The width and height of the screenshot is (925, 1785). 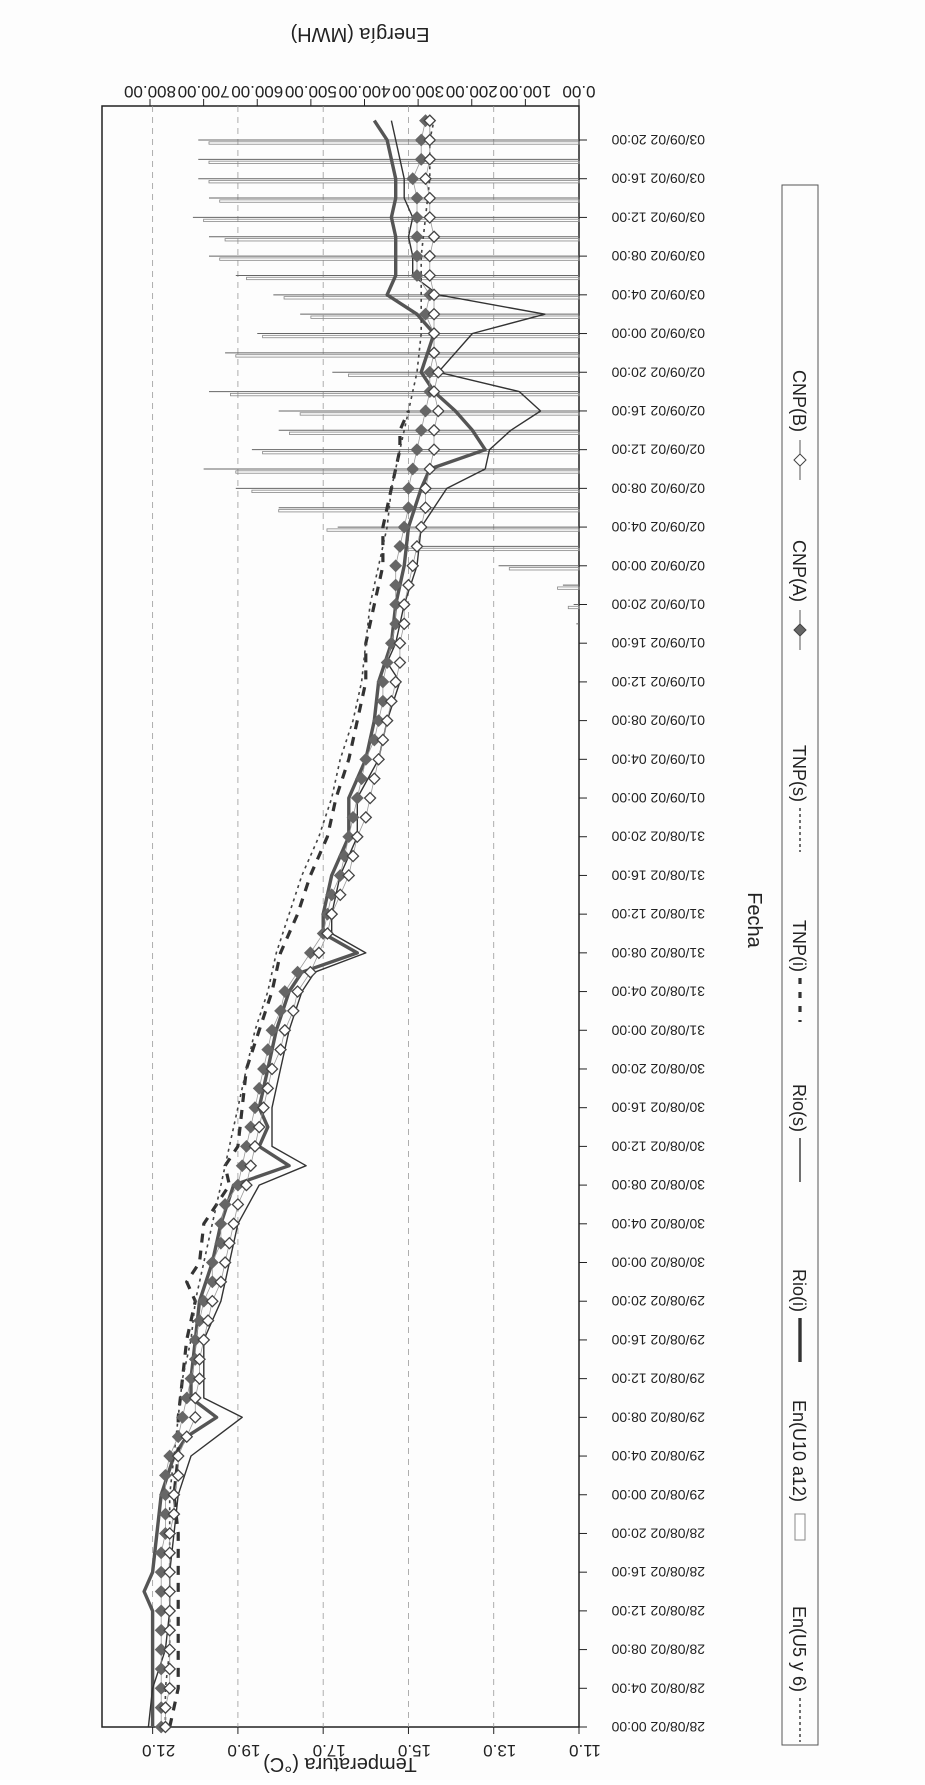 I want to click on temperature-axis-ticks: 11.0 13.0 15.0 17.0 19.0 21.0, so click(x=371, y=1743).